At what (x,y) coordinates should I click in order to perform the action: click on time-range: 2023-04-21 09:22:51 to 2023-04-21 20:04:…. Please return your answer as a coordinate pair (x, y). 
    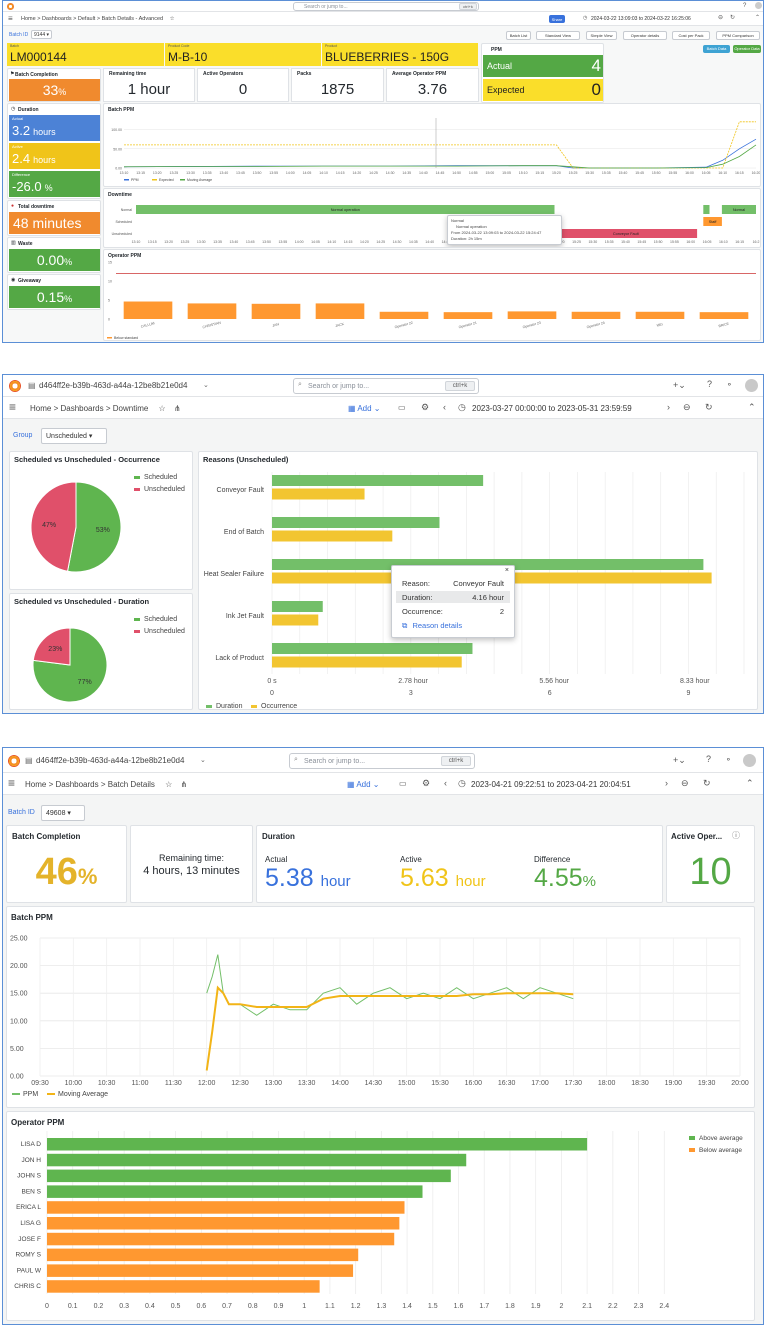
    Looking at the image, I should click on (551, 784).